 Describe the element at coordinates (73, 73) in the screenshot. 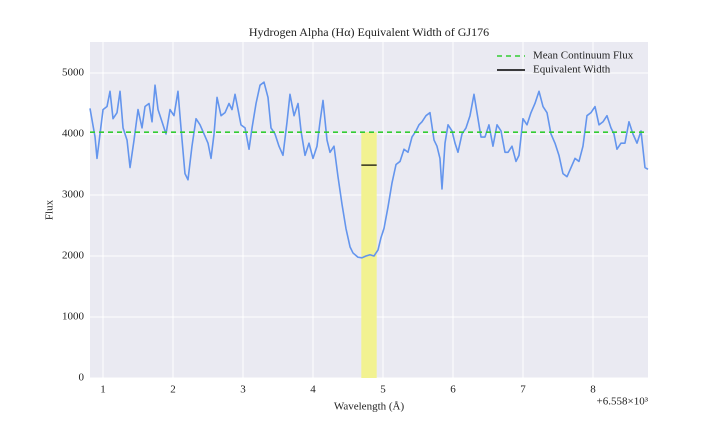

I see `y-tick-label: 5000` at that location.